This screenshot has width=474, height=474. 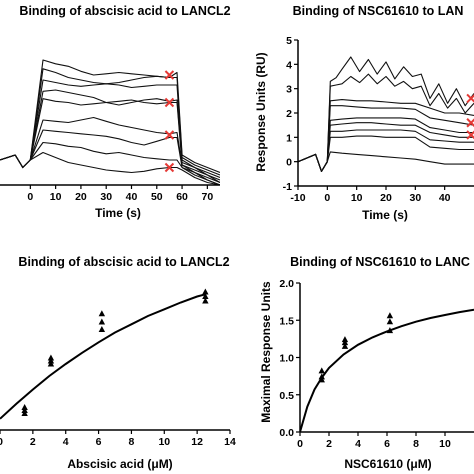 What do you see at coordinates (119, 464) in the screenshot?
I see `panel-c-x-axis-label: Abscisic acid (μM)` at bounding box center [119, 464].